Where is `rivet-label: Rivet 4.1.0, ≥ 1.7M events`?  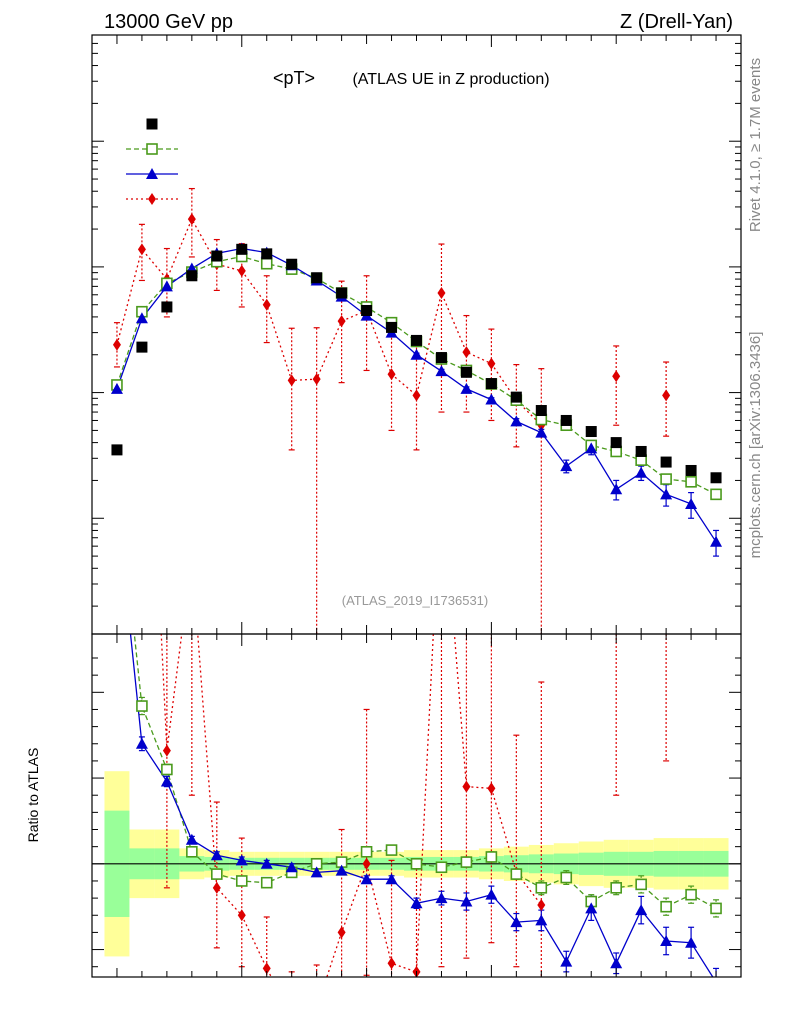
rivet-label: Rivet 4.1.0, ≥ 1.7M events is located at coordinates (755, 145).